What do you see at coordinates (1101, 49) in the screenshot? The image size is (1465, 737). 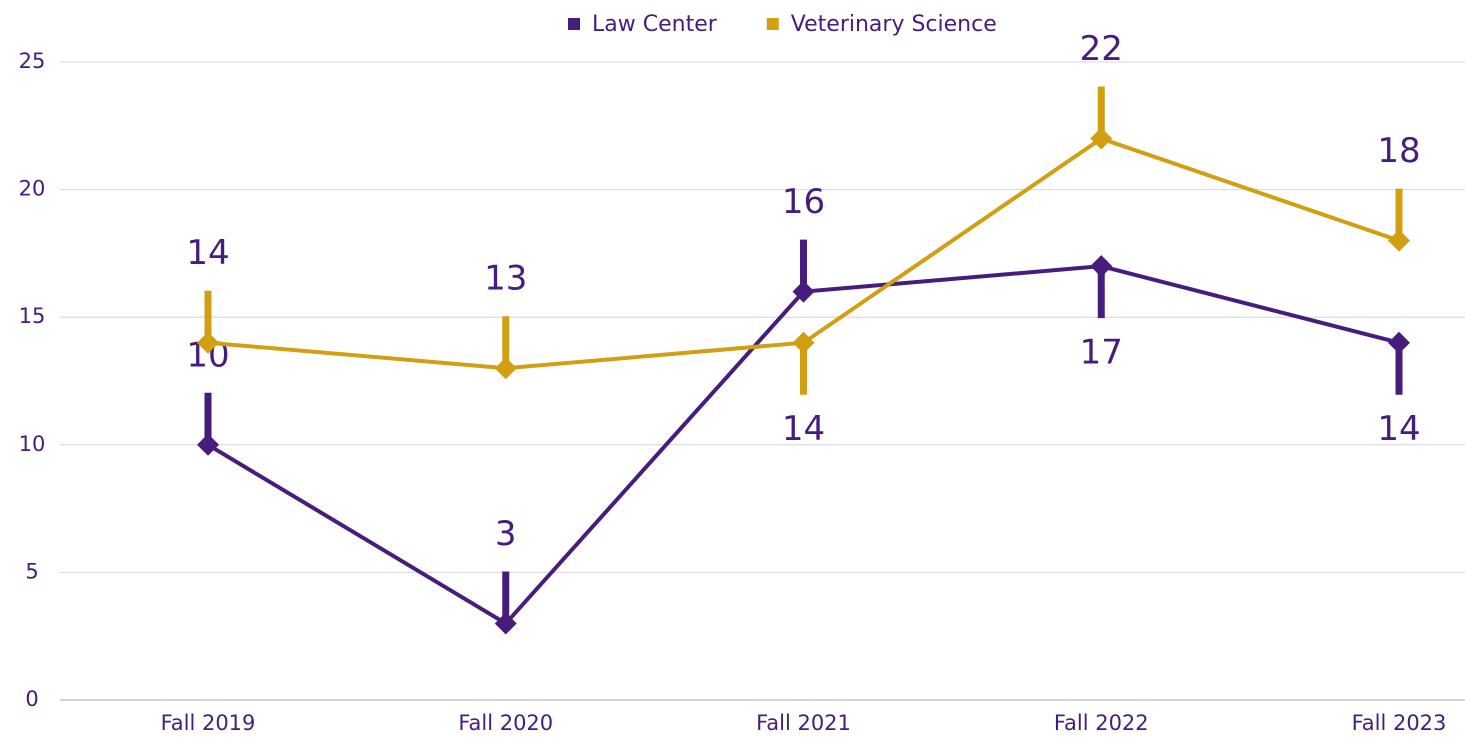 I see `data-label: 22` at bounding box center [1101, 49].